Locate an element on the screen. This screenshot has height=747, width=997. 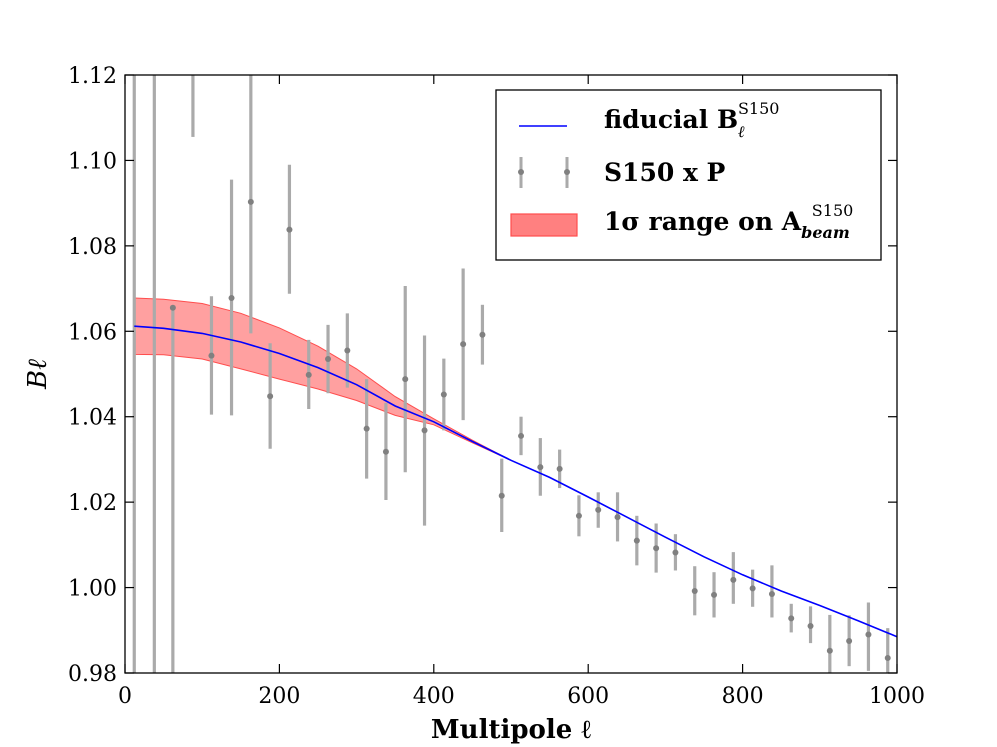
x-tick-label: 800 is located at coordinates (743, 696).